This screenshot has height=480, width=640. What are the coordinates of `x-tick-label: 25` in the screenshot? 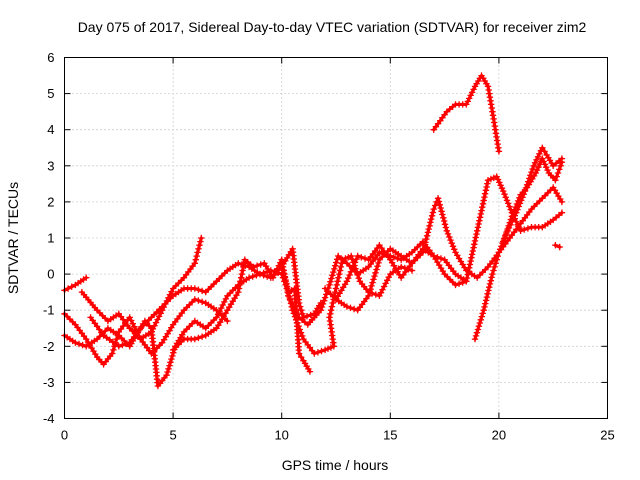 It's located at (607, 435).